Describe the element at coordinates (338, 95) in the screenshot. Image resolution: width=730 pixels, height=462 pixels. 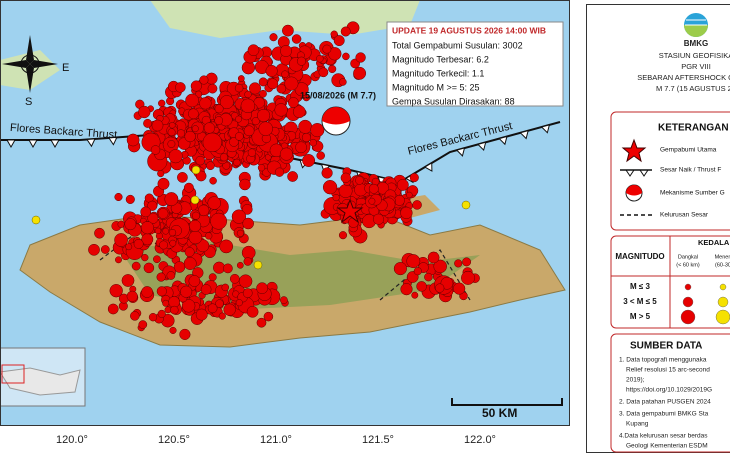
I see `mainshock-label: 15/08/2026 (M 7.7)` at that location.